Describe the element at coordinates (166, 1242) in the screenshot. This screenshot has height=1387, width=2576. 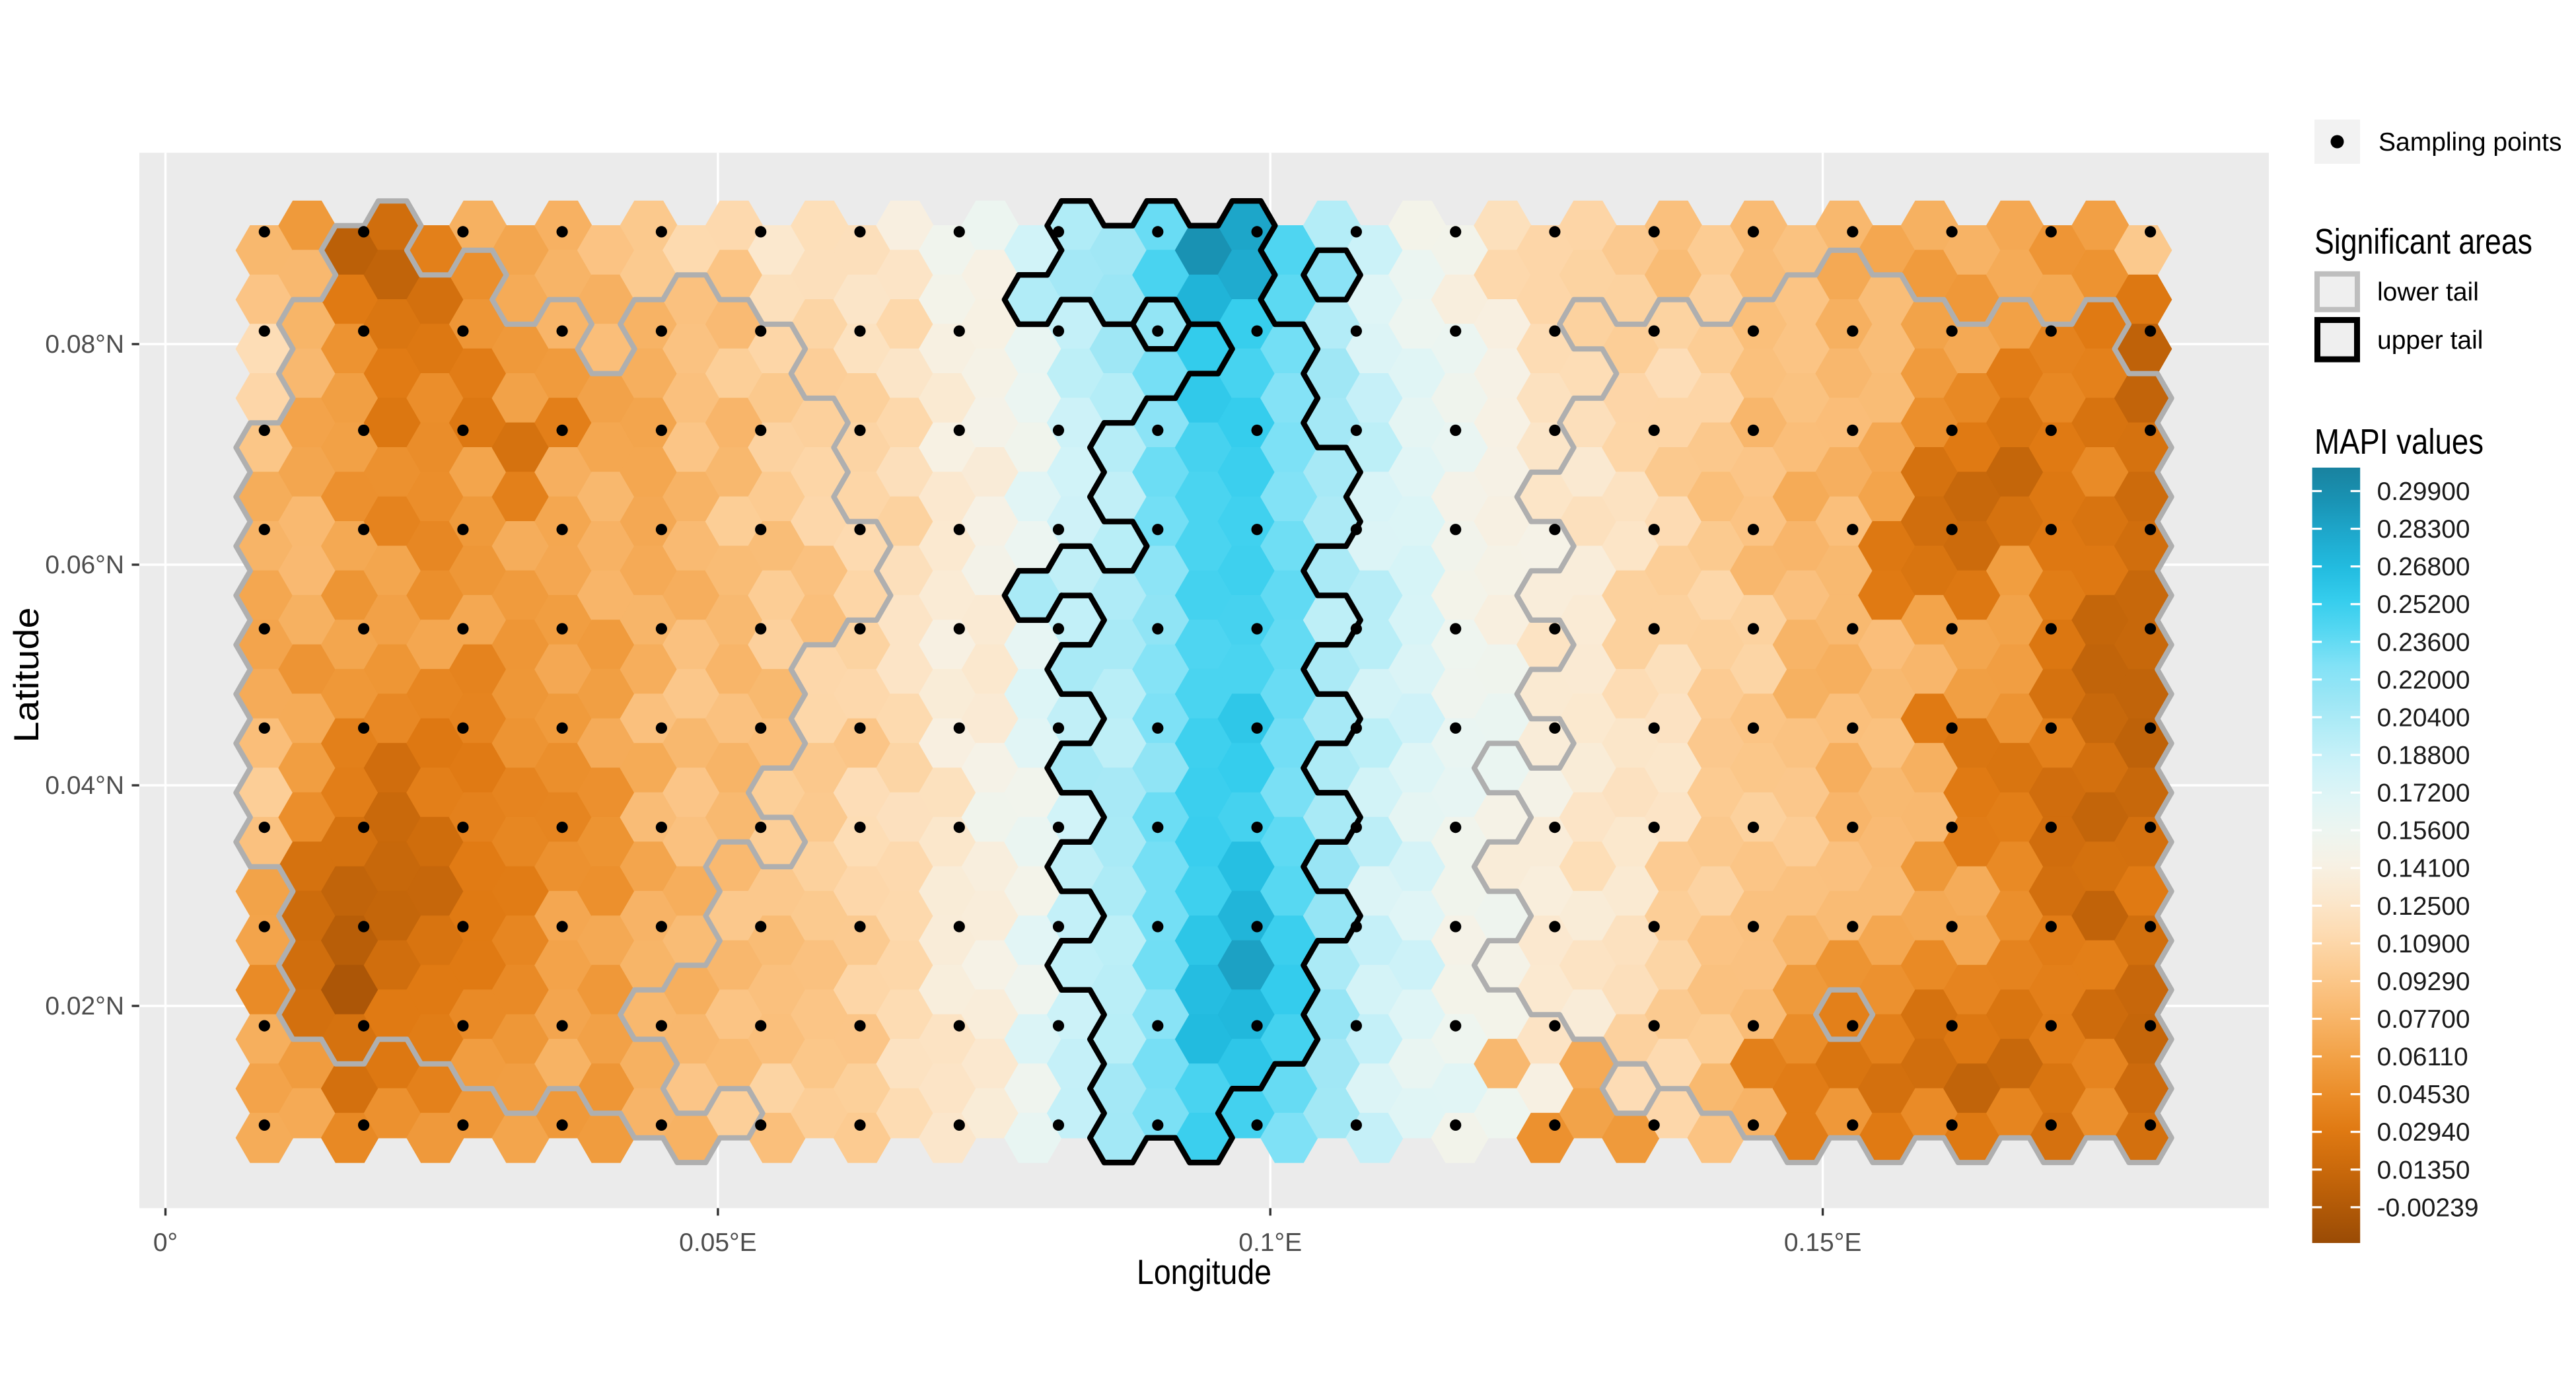
I see `svg-text: 0°` at that location.